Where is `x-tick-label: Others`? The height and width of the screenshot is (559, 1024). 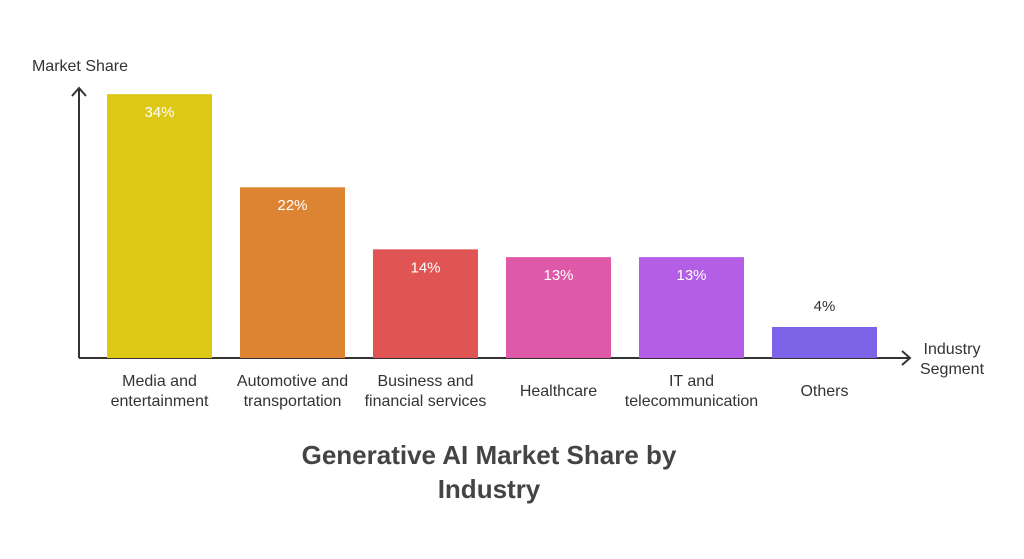 x-tick-label: Others is located at coordinates (824, 391).